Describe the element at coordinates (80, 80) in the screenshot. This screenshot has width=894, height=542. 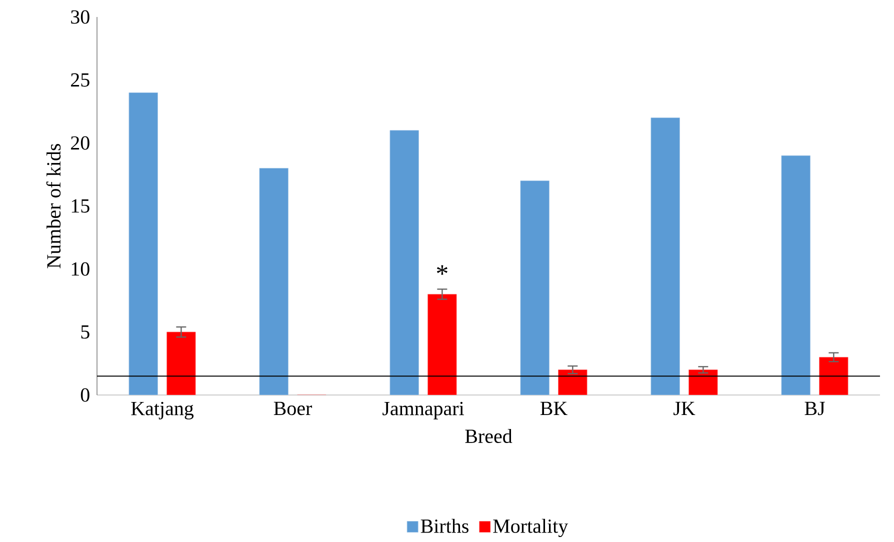
I see `y-tick-label: 25` at that location.